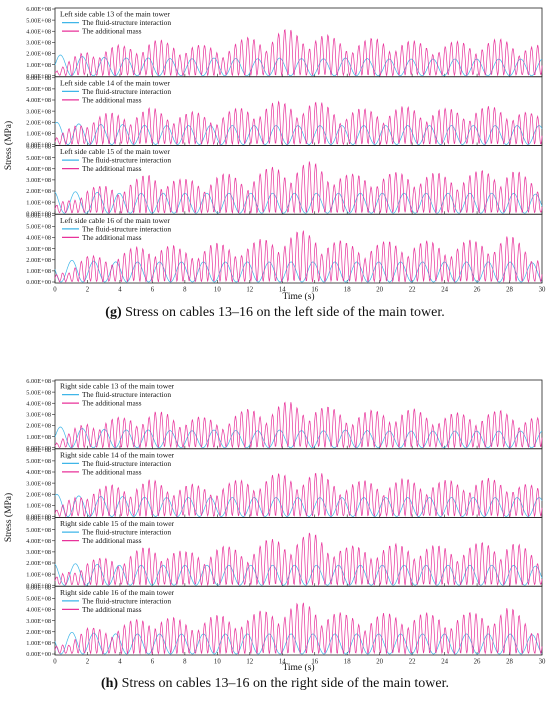 The height and width of the screenshot is (701, 550). Describe the element at coordinates (117, 386) in the screenshot. I see `panel-title: Right side cable 13 of the main tower` at that location.